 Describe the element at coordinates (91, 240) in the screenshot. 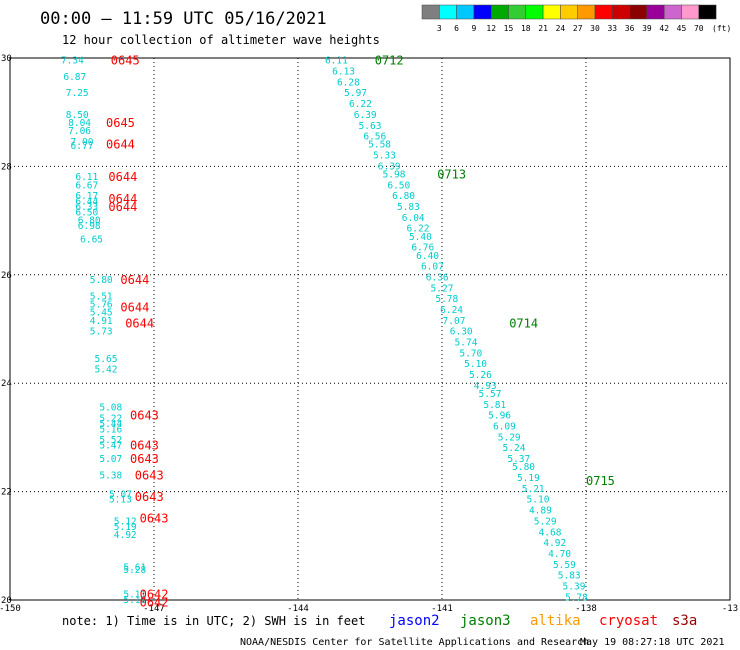

I see `swh-value-cryosat: 6.65` at that location.